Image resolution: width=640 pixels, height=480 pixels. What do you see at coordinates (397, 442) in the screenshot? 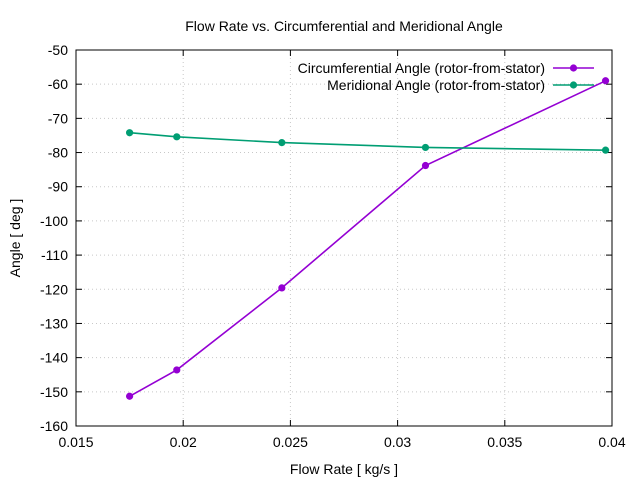
I see `x-tick-label: 0.03` at bounding box center [397, 442].